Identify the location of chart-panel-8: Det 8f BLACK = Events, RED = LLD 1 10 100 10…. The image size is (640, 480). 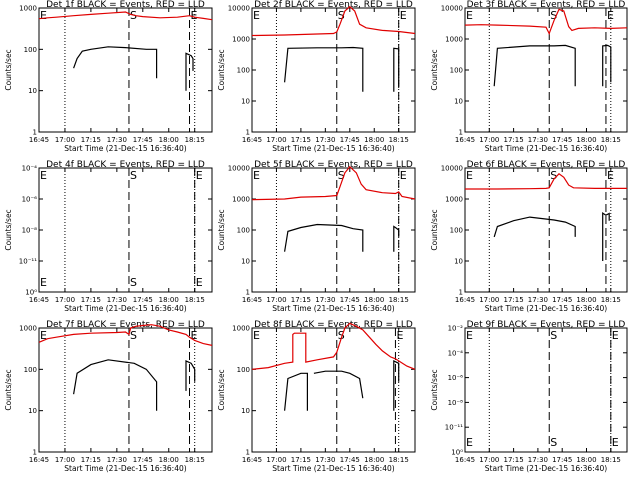
(316, 396).